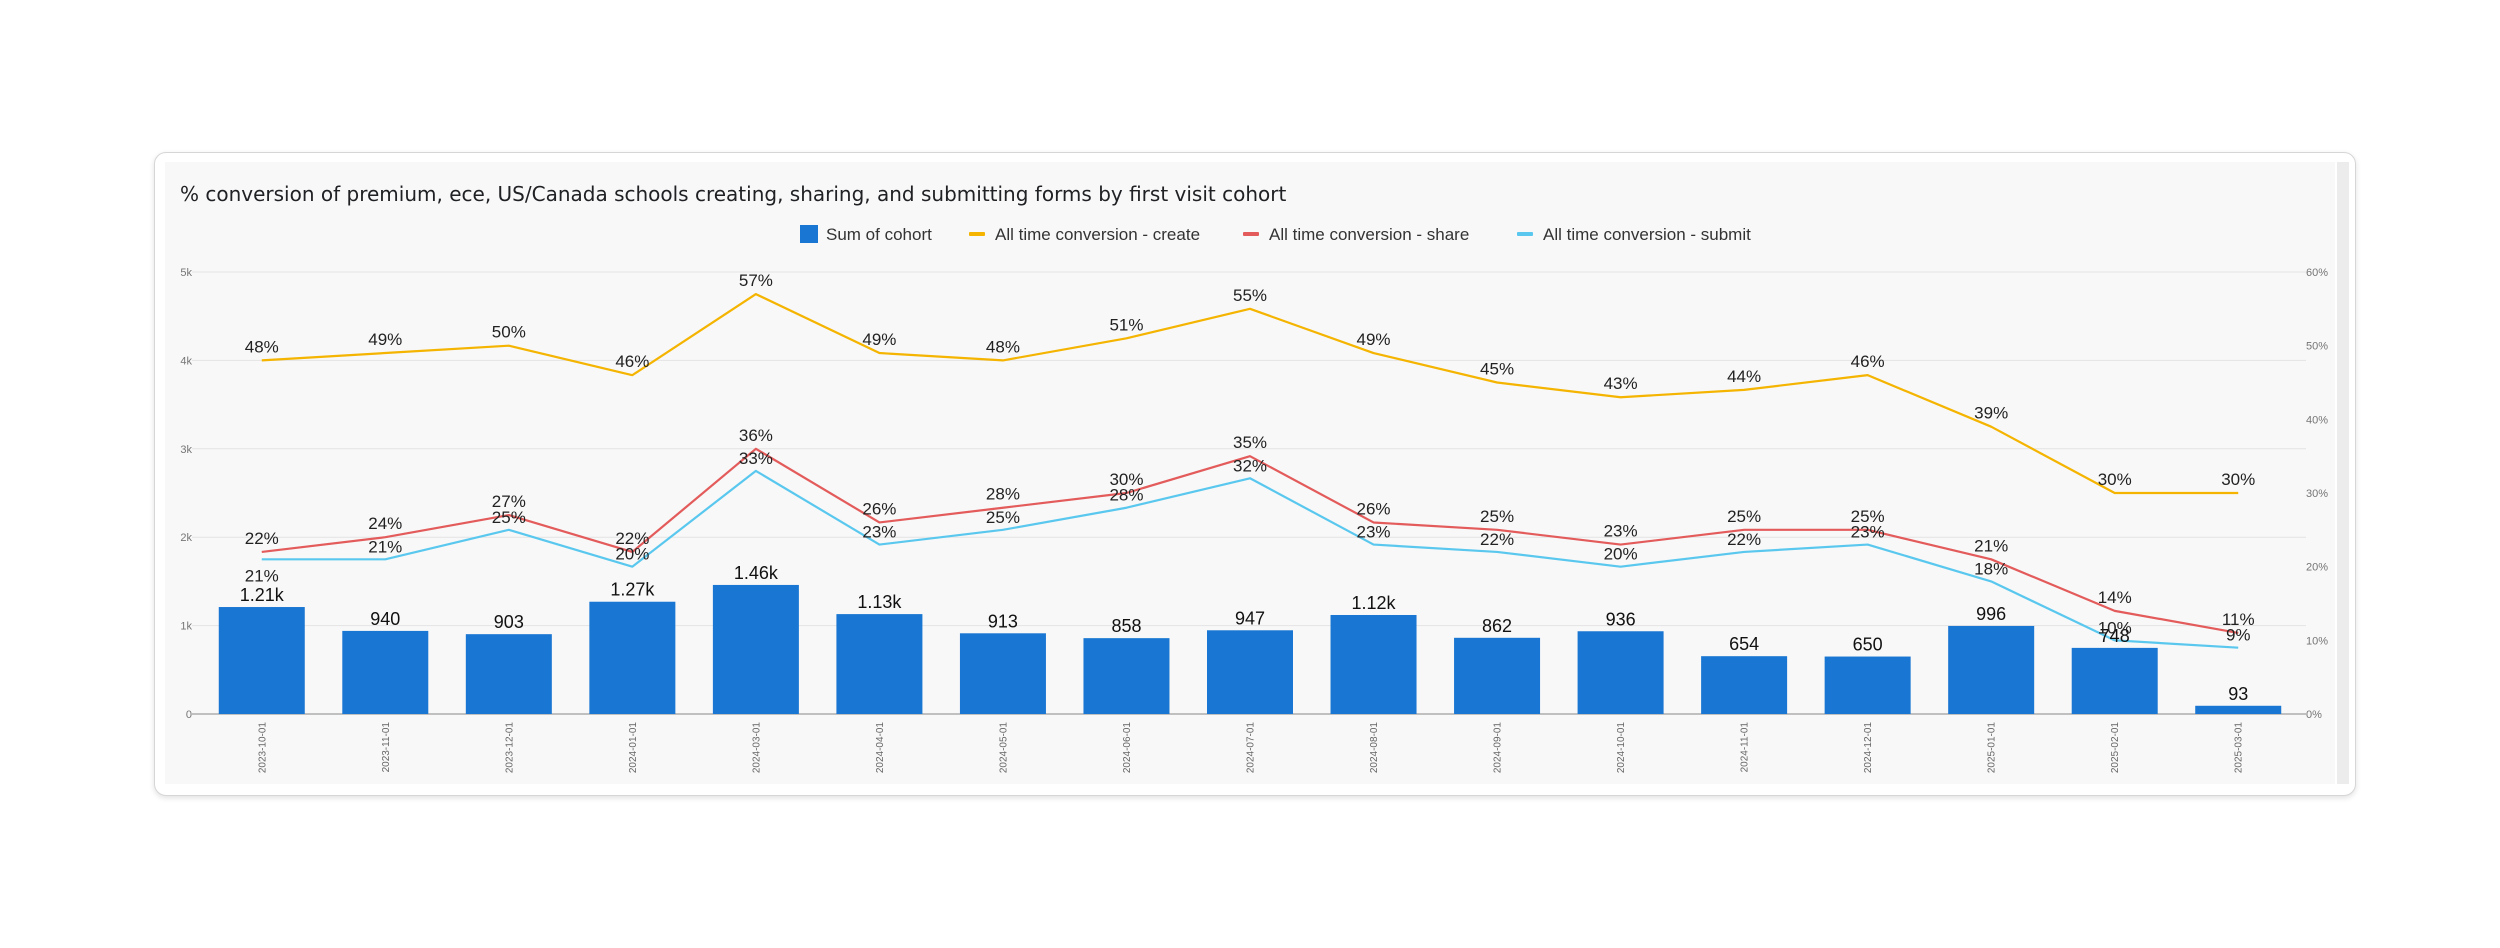  Describe the element at coordinates (262, 595) in the screenshot. I see `bar-data-label: 1.21k` at that location.